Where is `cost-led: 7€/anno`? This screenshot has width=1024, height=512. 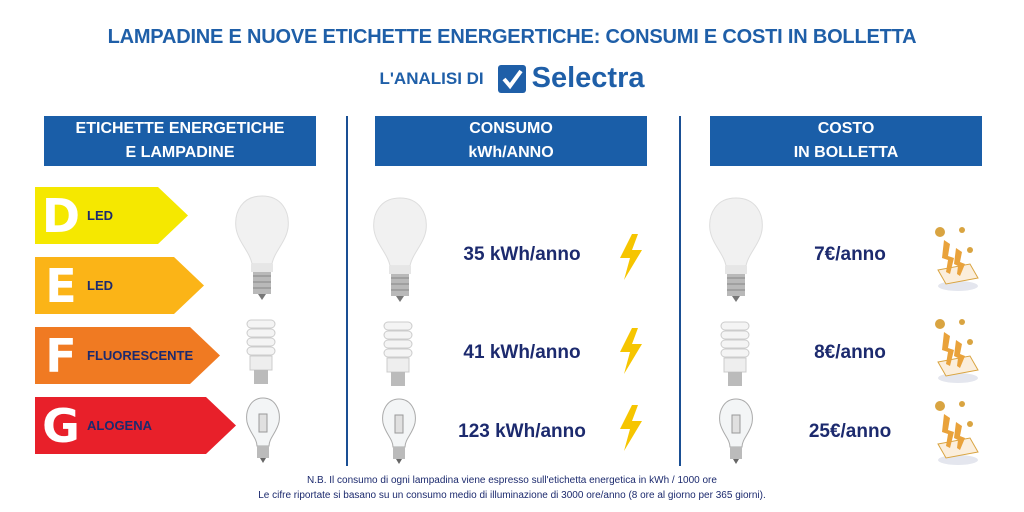
cost-led: 7€/anno is located at coordinates (850, 254).